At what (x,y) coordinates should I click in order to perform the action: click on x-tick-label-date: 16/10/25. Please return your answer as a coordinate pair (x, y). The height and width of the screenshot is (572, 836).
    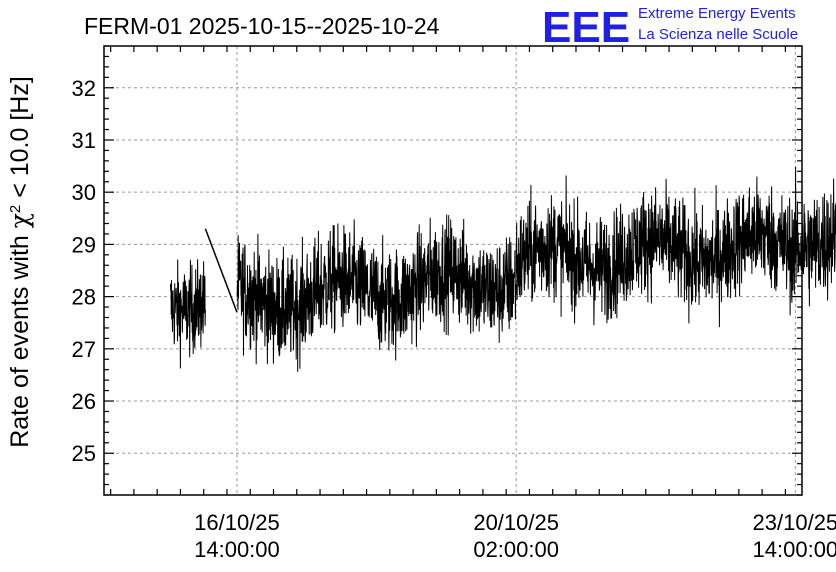
    Looking at the image, I should click on (237, 522).